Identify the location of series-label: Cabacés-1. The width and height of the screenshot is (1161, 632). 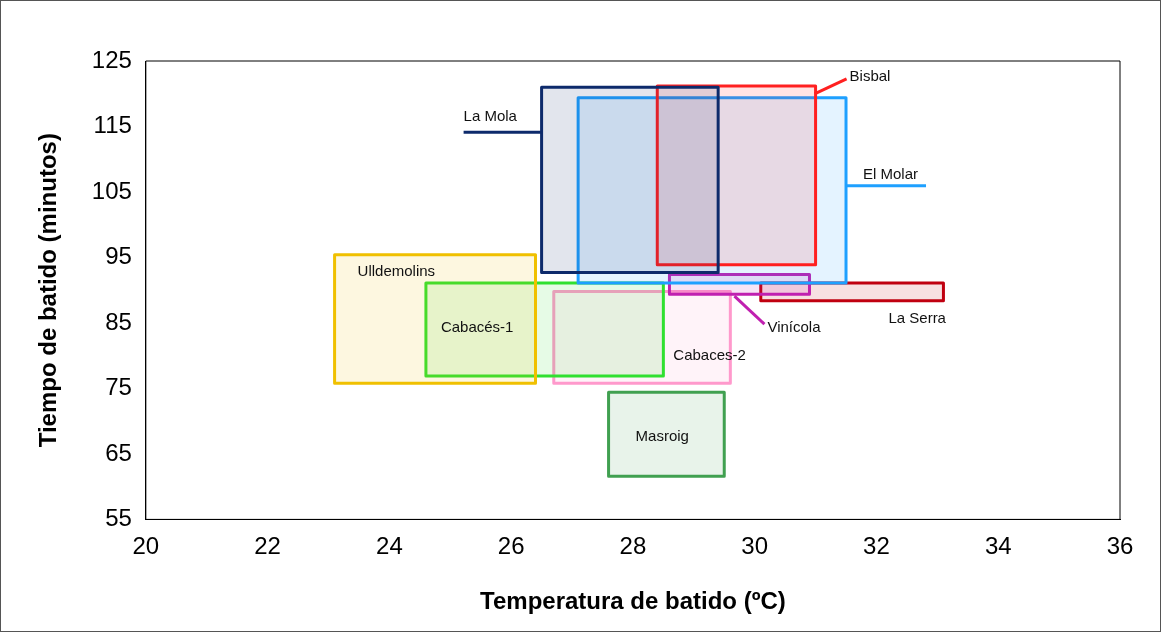
(477, 327).